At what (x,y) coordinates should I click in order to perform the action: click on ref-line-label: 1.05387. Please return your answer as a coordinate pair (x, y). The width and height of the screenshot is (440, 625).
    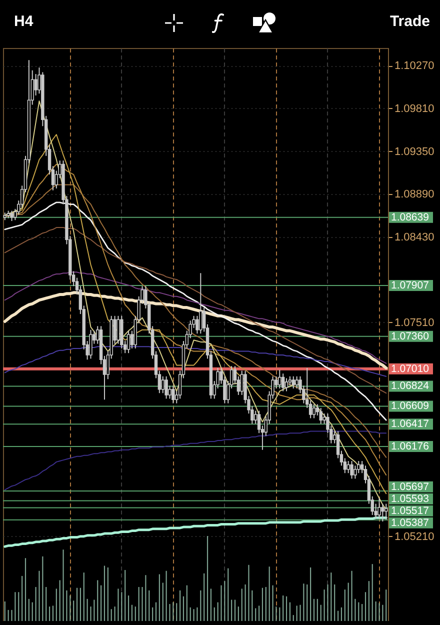
    Looking at the image, I should click on (410, 522).